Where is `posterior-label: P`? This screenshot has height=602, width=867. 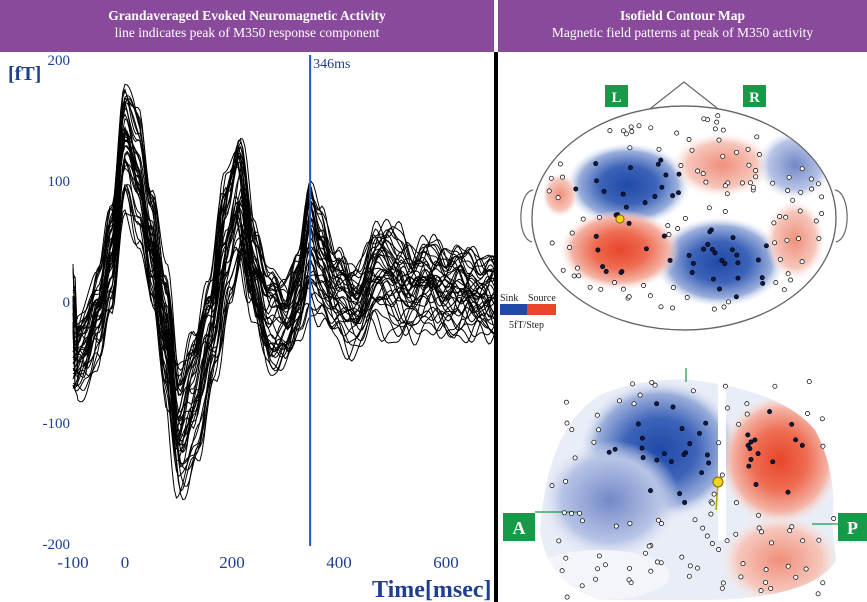
posterior-label: P is located at coordinates (852, 528).